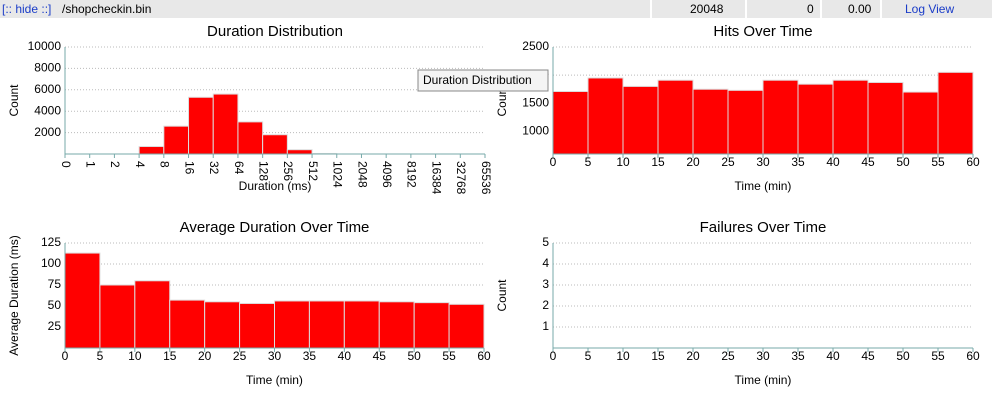 The image size is (992, 400). What do you see at coordinates (545, 263) in the screenshot?
I see `y-tick-label: 4` at bounding box center [545, 263].